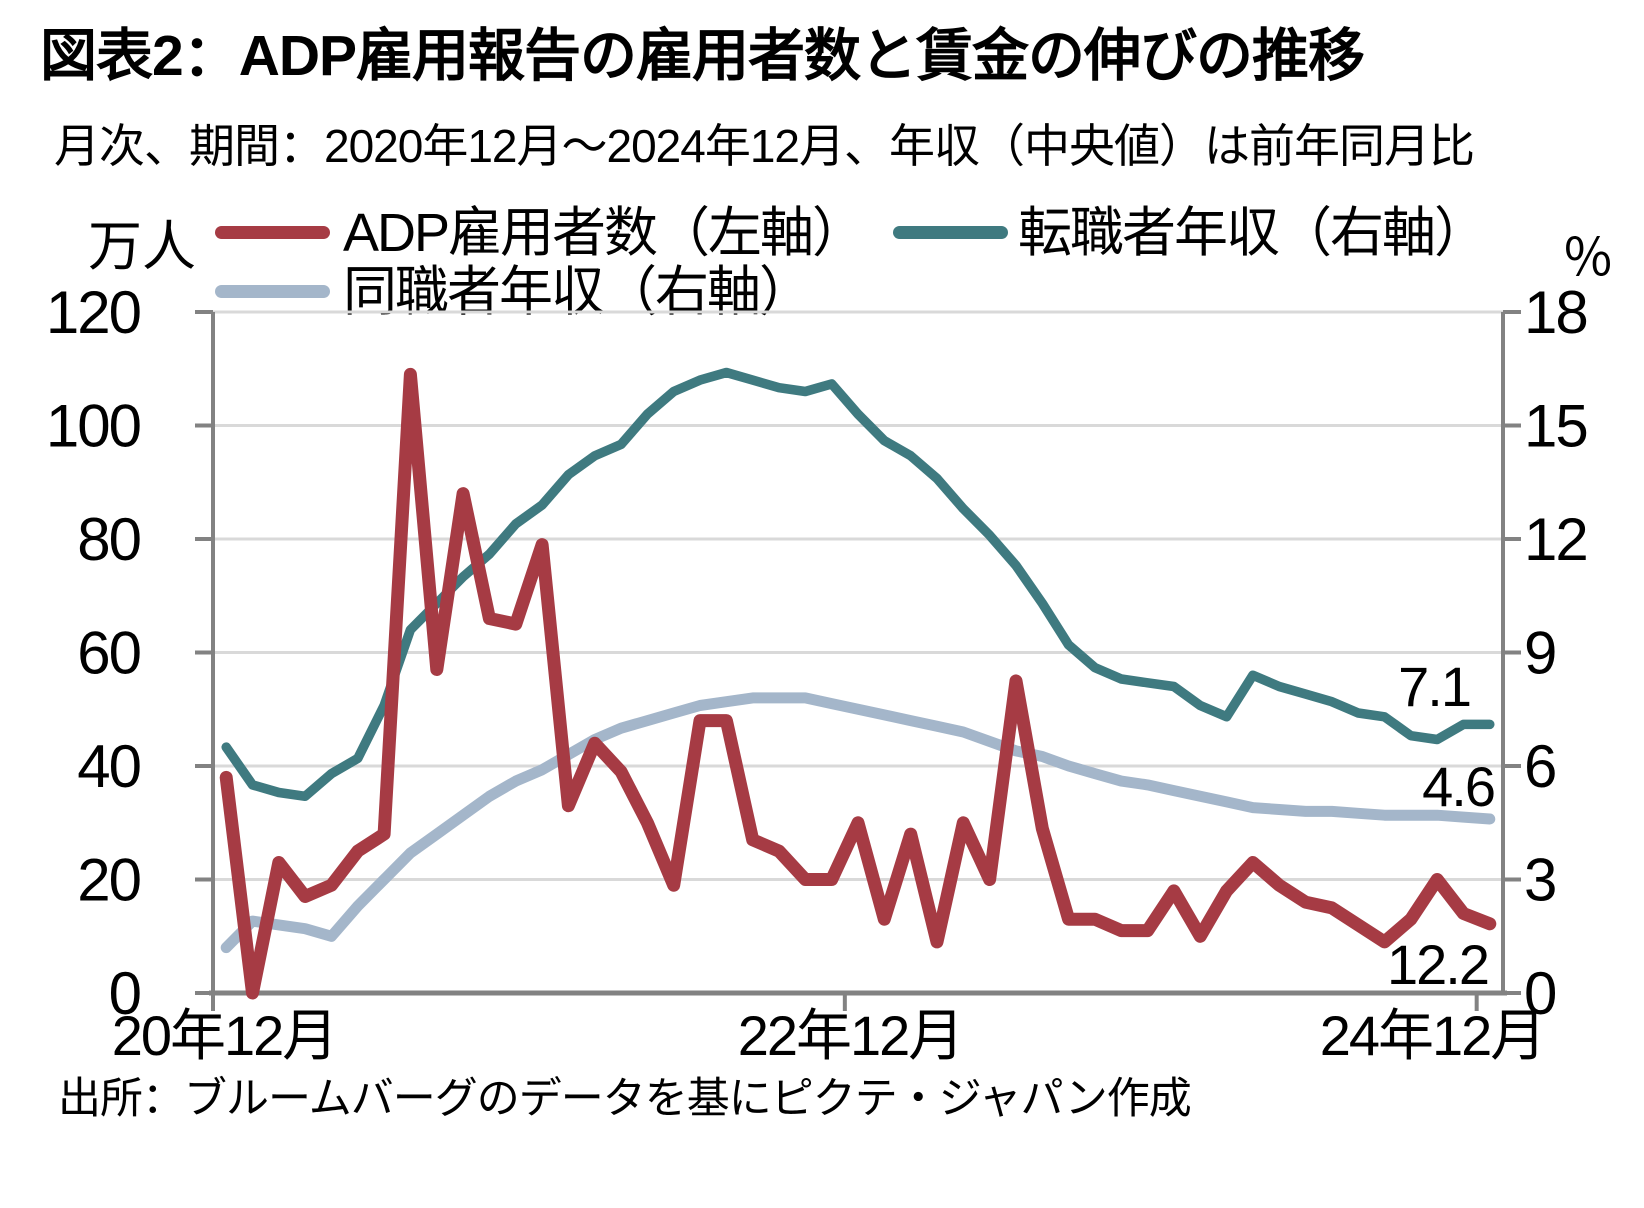 The height and width of the screenshot is (1208, 1644). Describe the element at coordinates (950, 232) in the screenshot. I see `legend-line-swatch-changer` at that location.